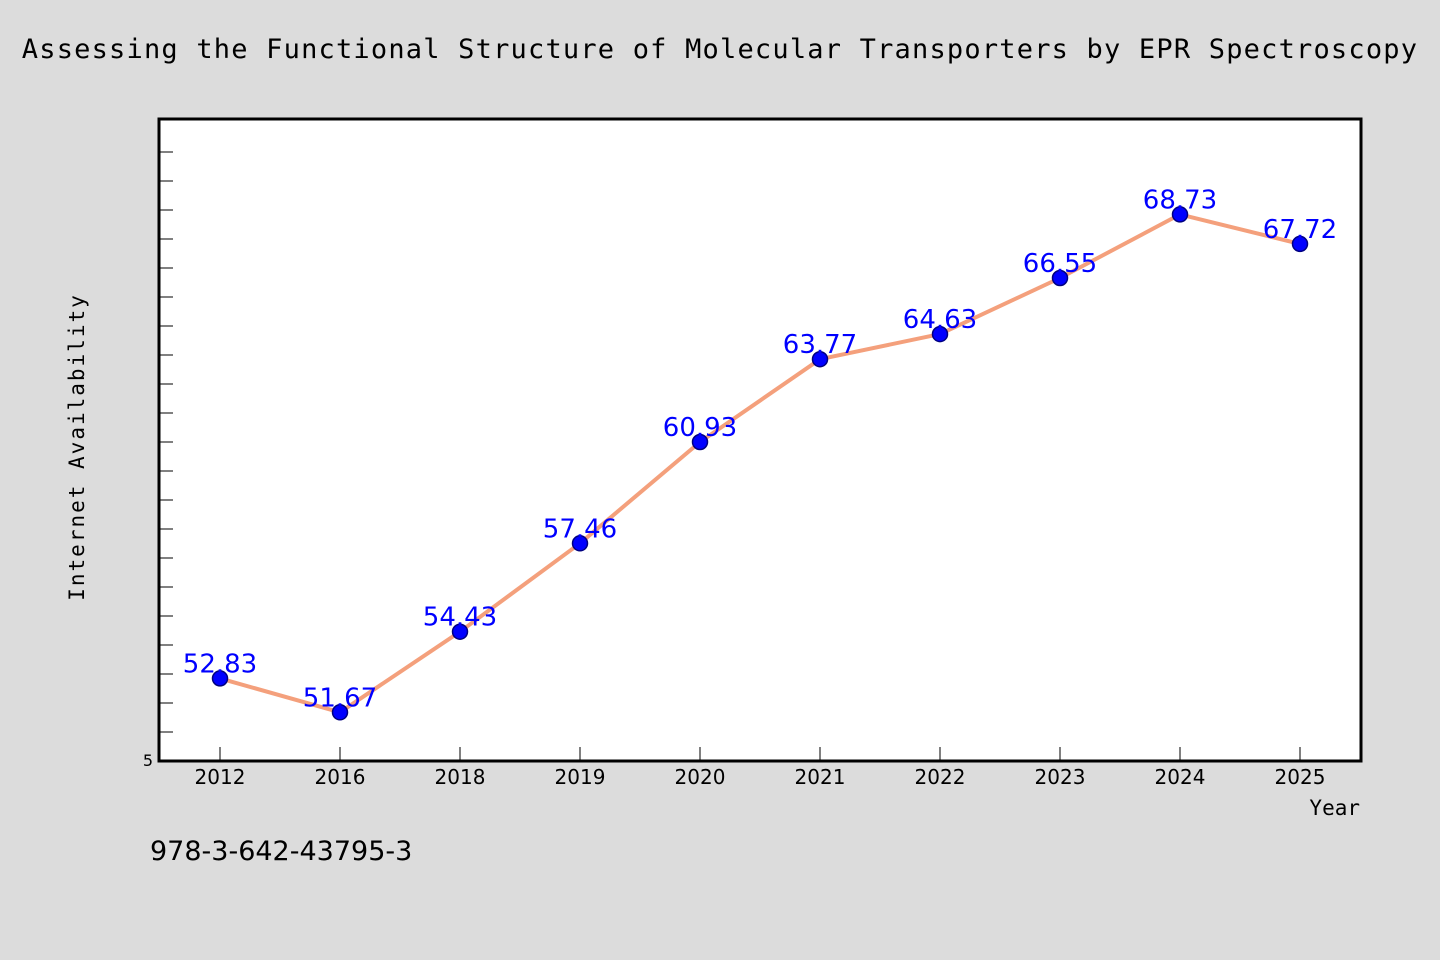  What do you see at coordinates (1300, 777) in the screenshot?
I see `x-tick-label: 2025` at bounding box center [1300, 777].